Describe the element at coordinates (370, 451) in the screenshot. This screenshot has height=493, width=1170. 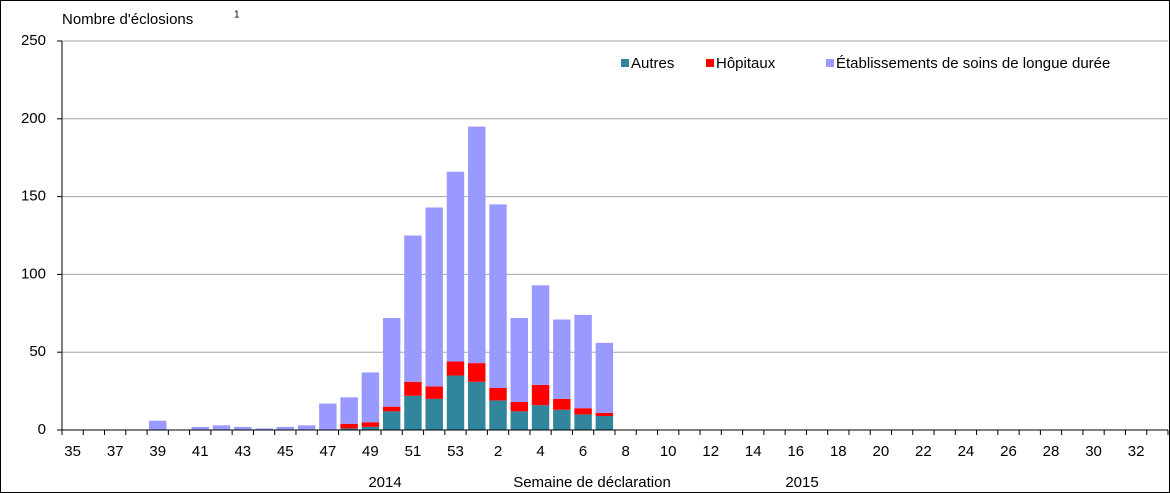
I see `x-tick-label: 49` at that location.